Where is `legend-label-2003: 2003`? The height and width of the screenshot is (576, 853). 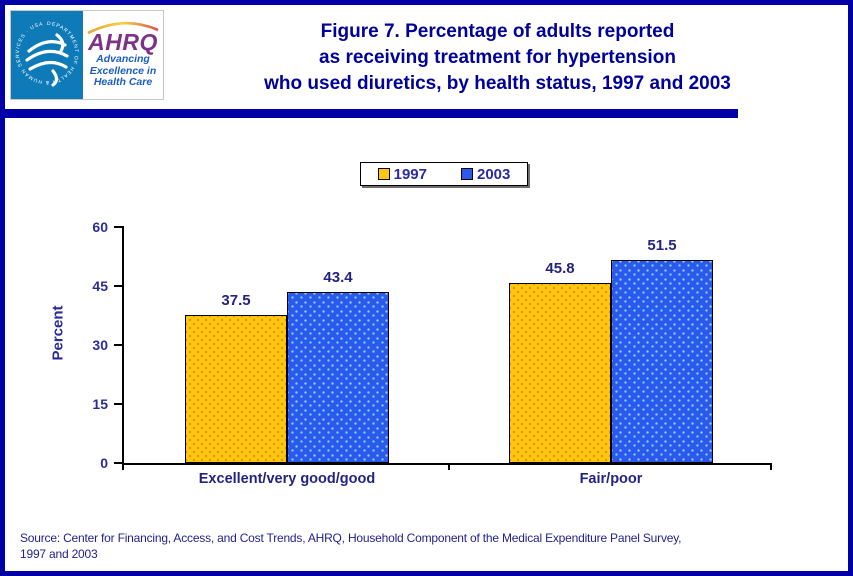
legend-label-2003: 2003 is located at coordinates (494, 174).